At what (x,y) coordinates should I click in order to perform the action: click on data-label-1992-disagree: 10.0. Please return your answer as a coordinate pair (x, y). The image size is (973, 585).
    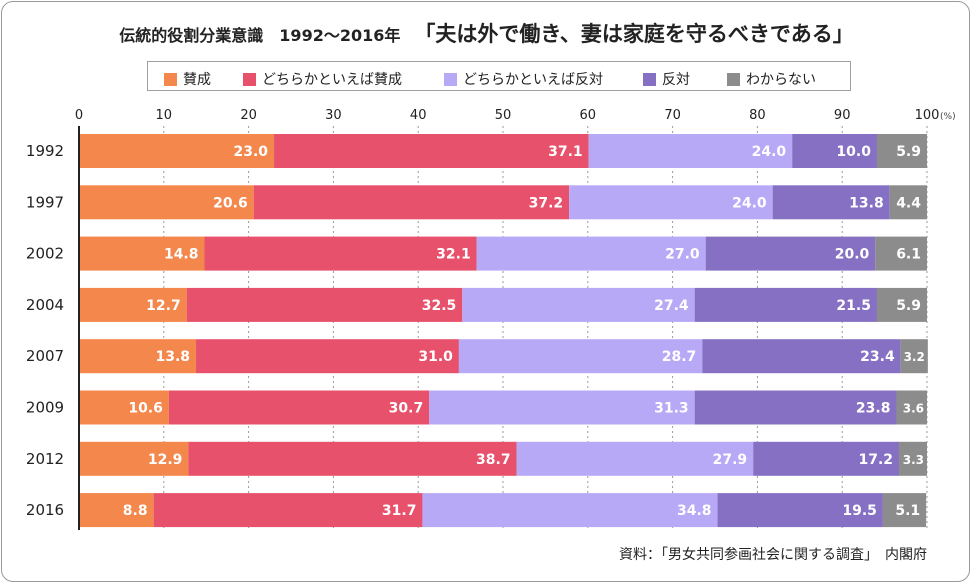
    Looking at the image, I should click on (853, 152).